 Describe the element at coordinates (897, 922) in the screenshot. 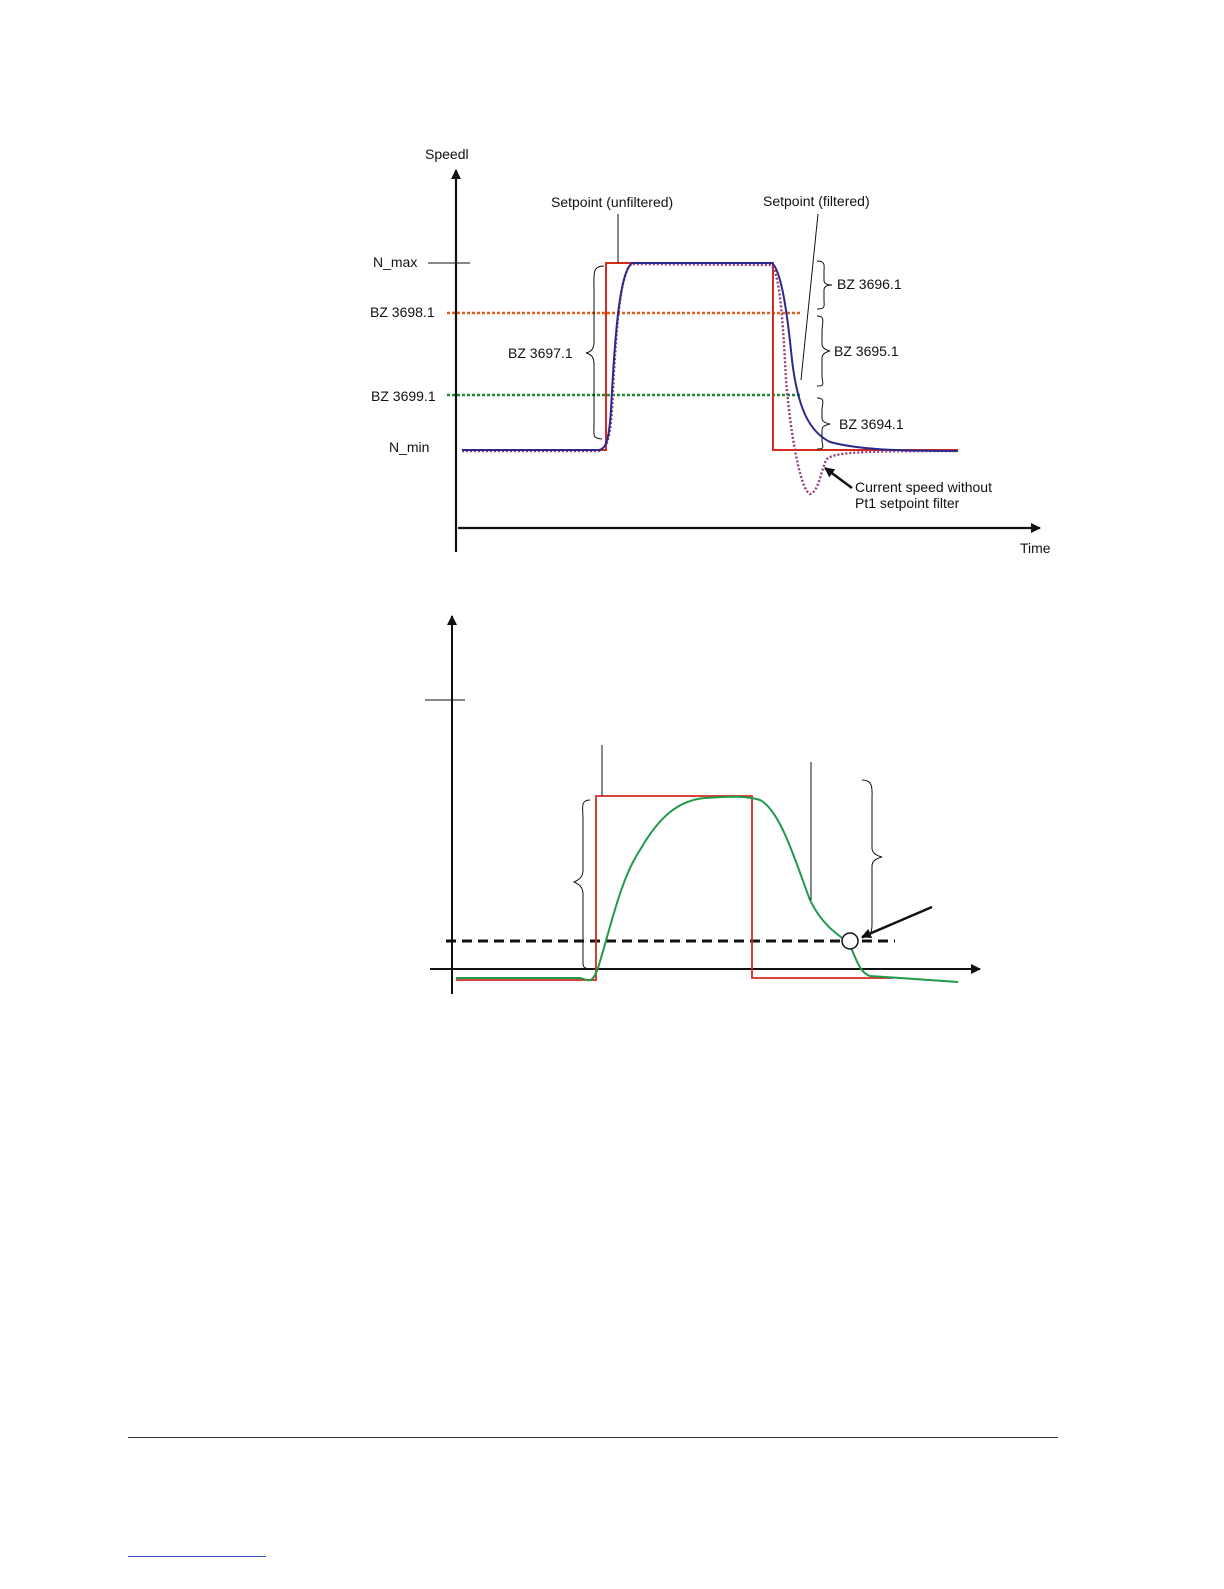

I see `pointer-arrow-icon` at that location.